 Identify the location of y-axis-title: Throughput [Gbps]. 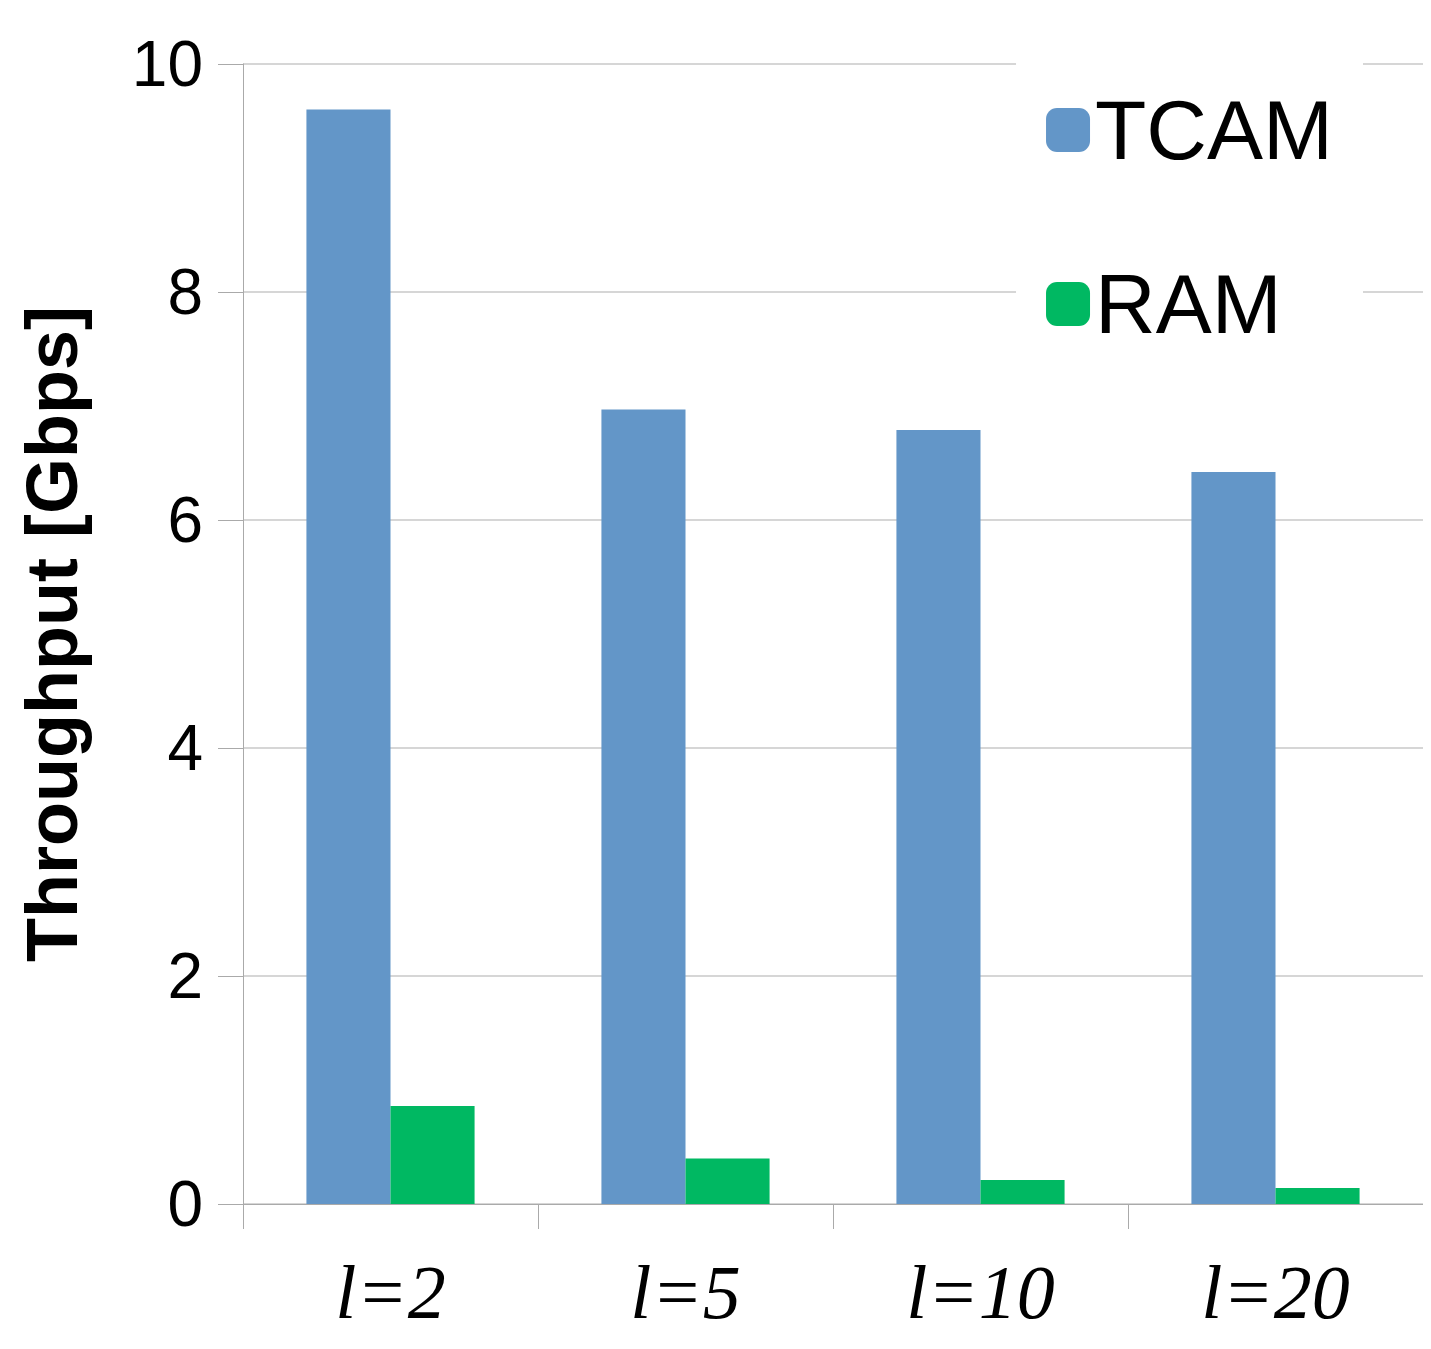
(52, 634).